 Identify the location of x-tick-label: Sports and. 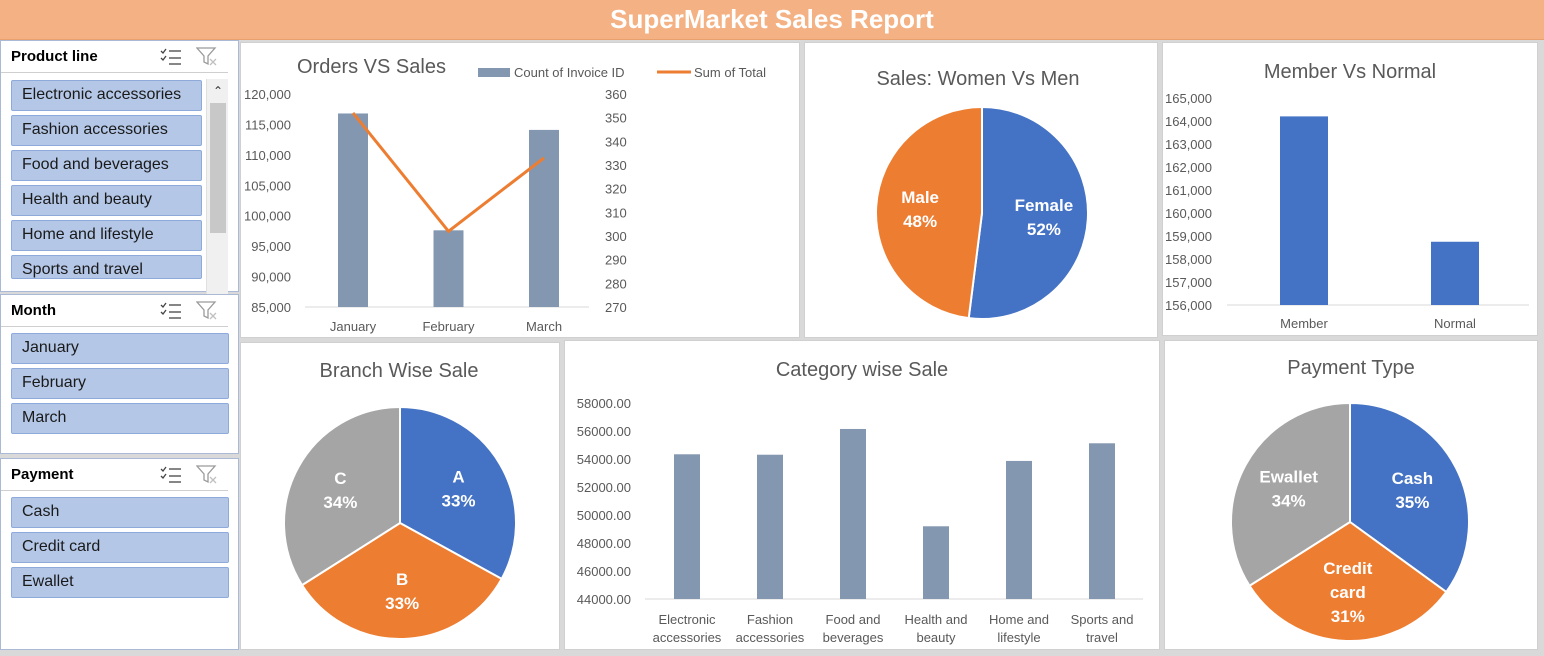
(1102, 619).